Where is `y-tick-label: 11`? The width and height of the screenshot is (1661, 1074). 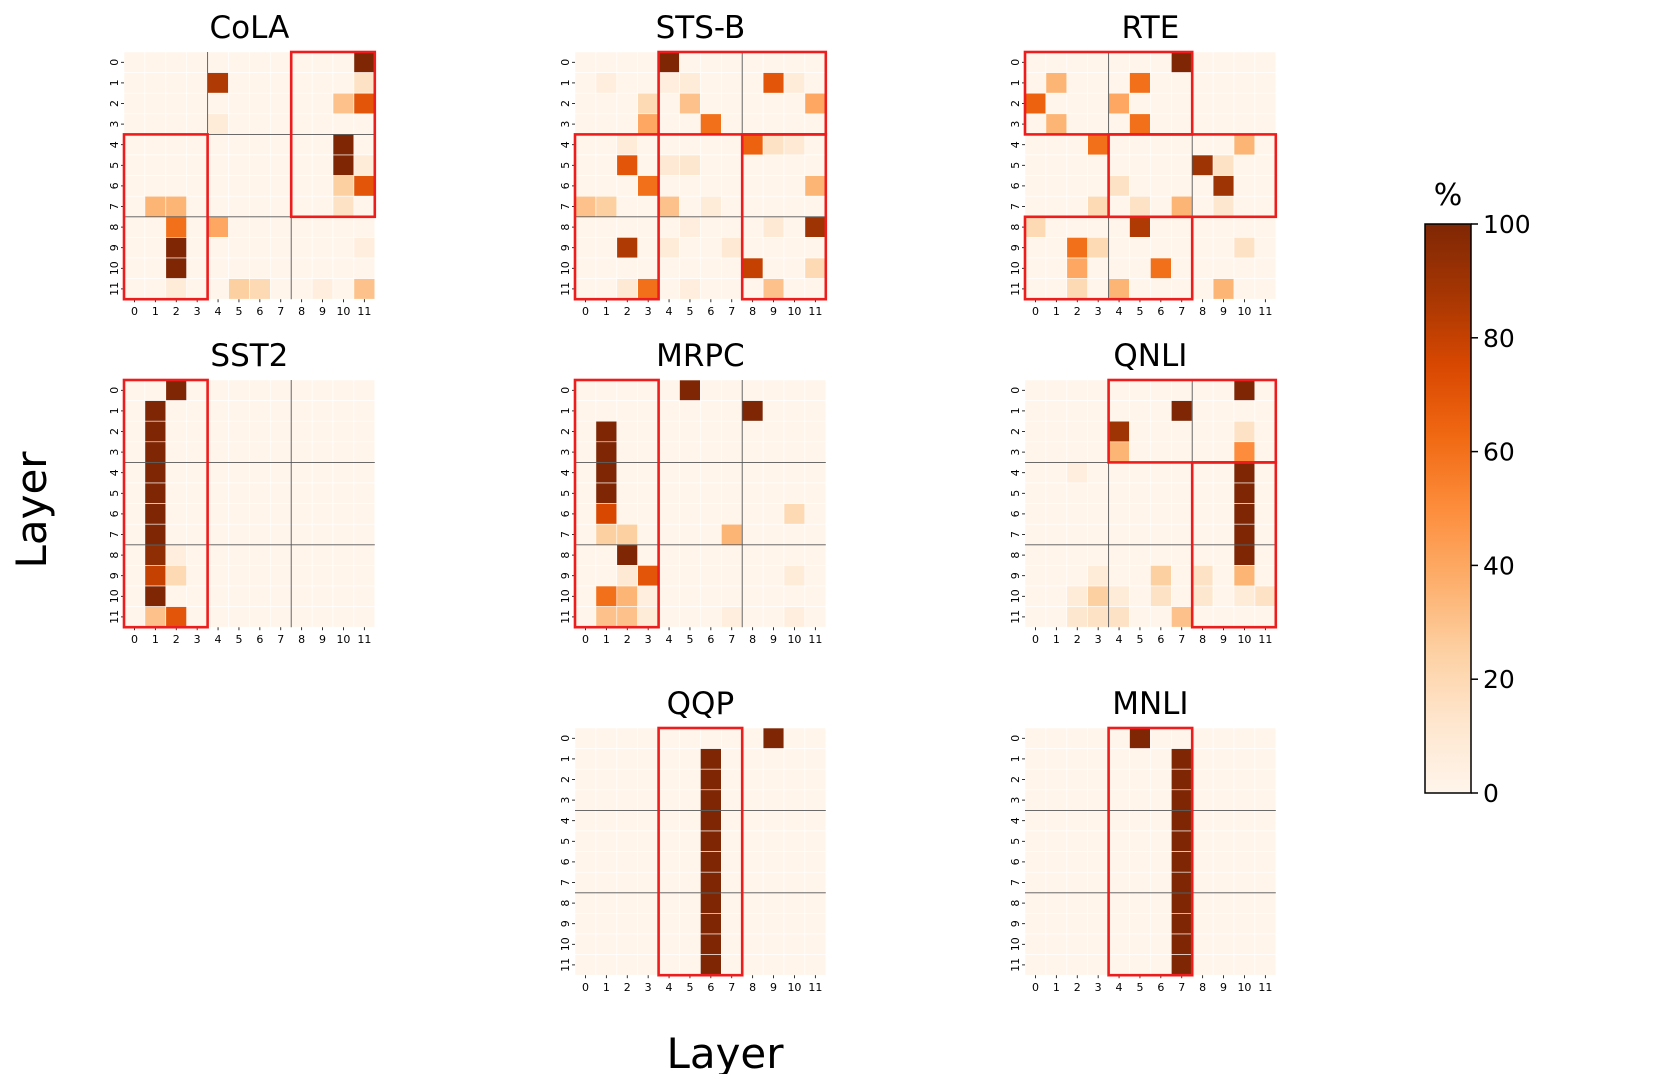 y-tick-label: 11 is located at coordinates (565, 289).